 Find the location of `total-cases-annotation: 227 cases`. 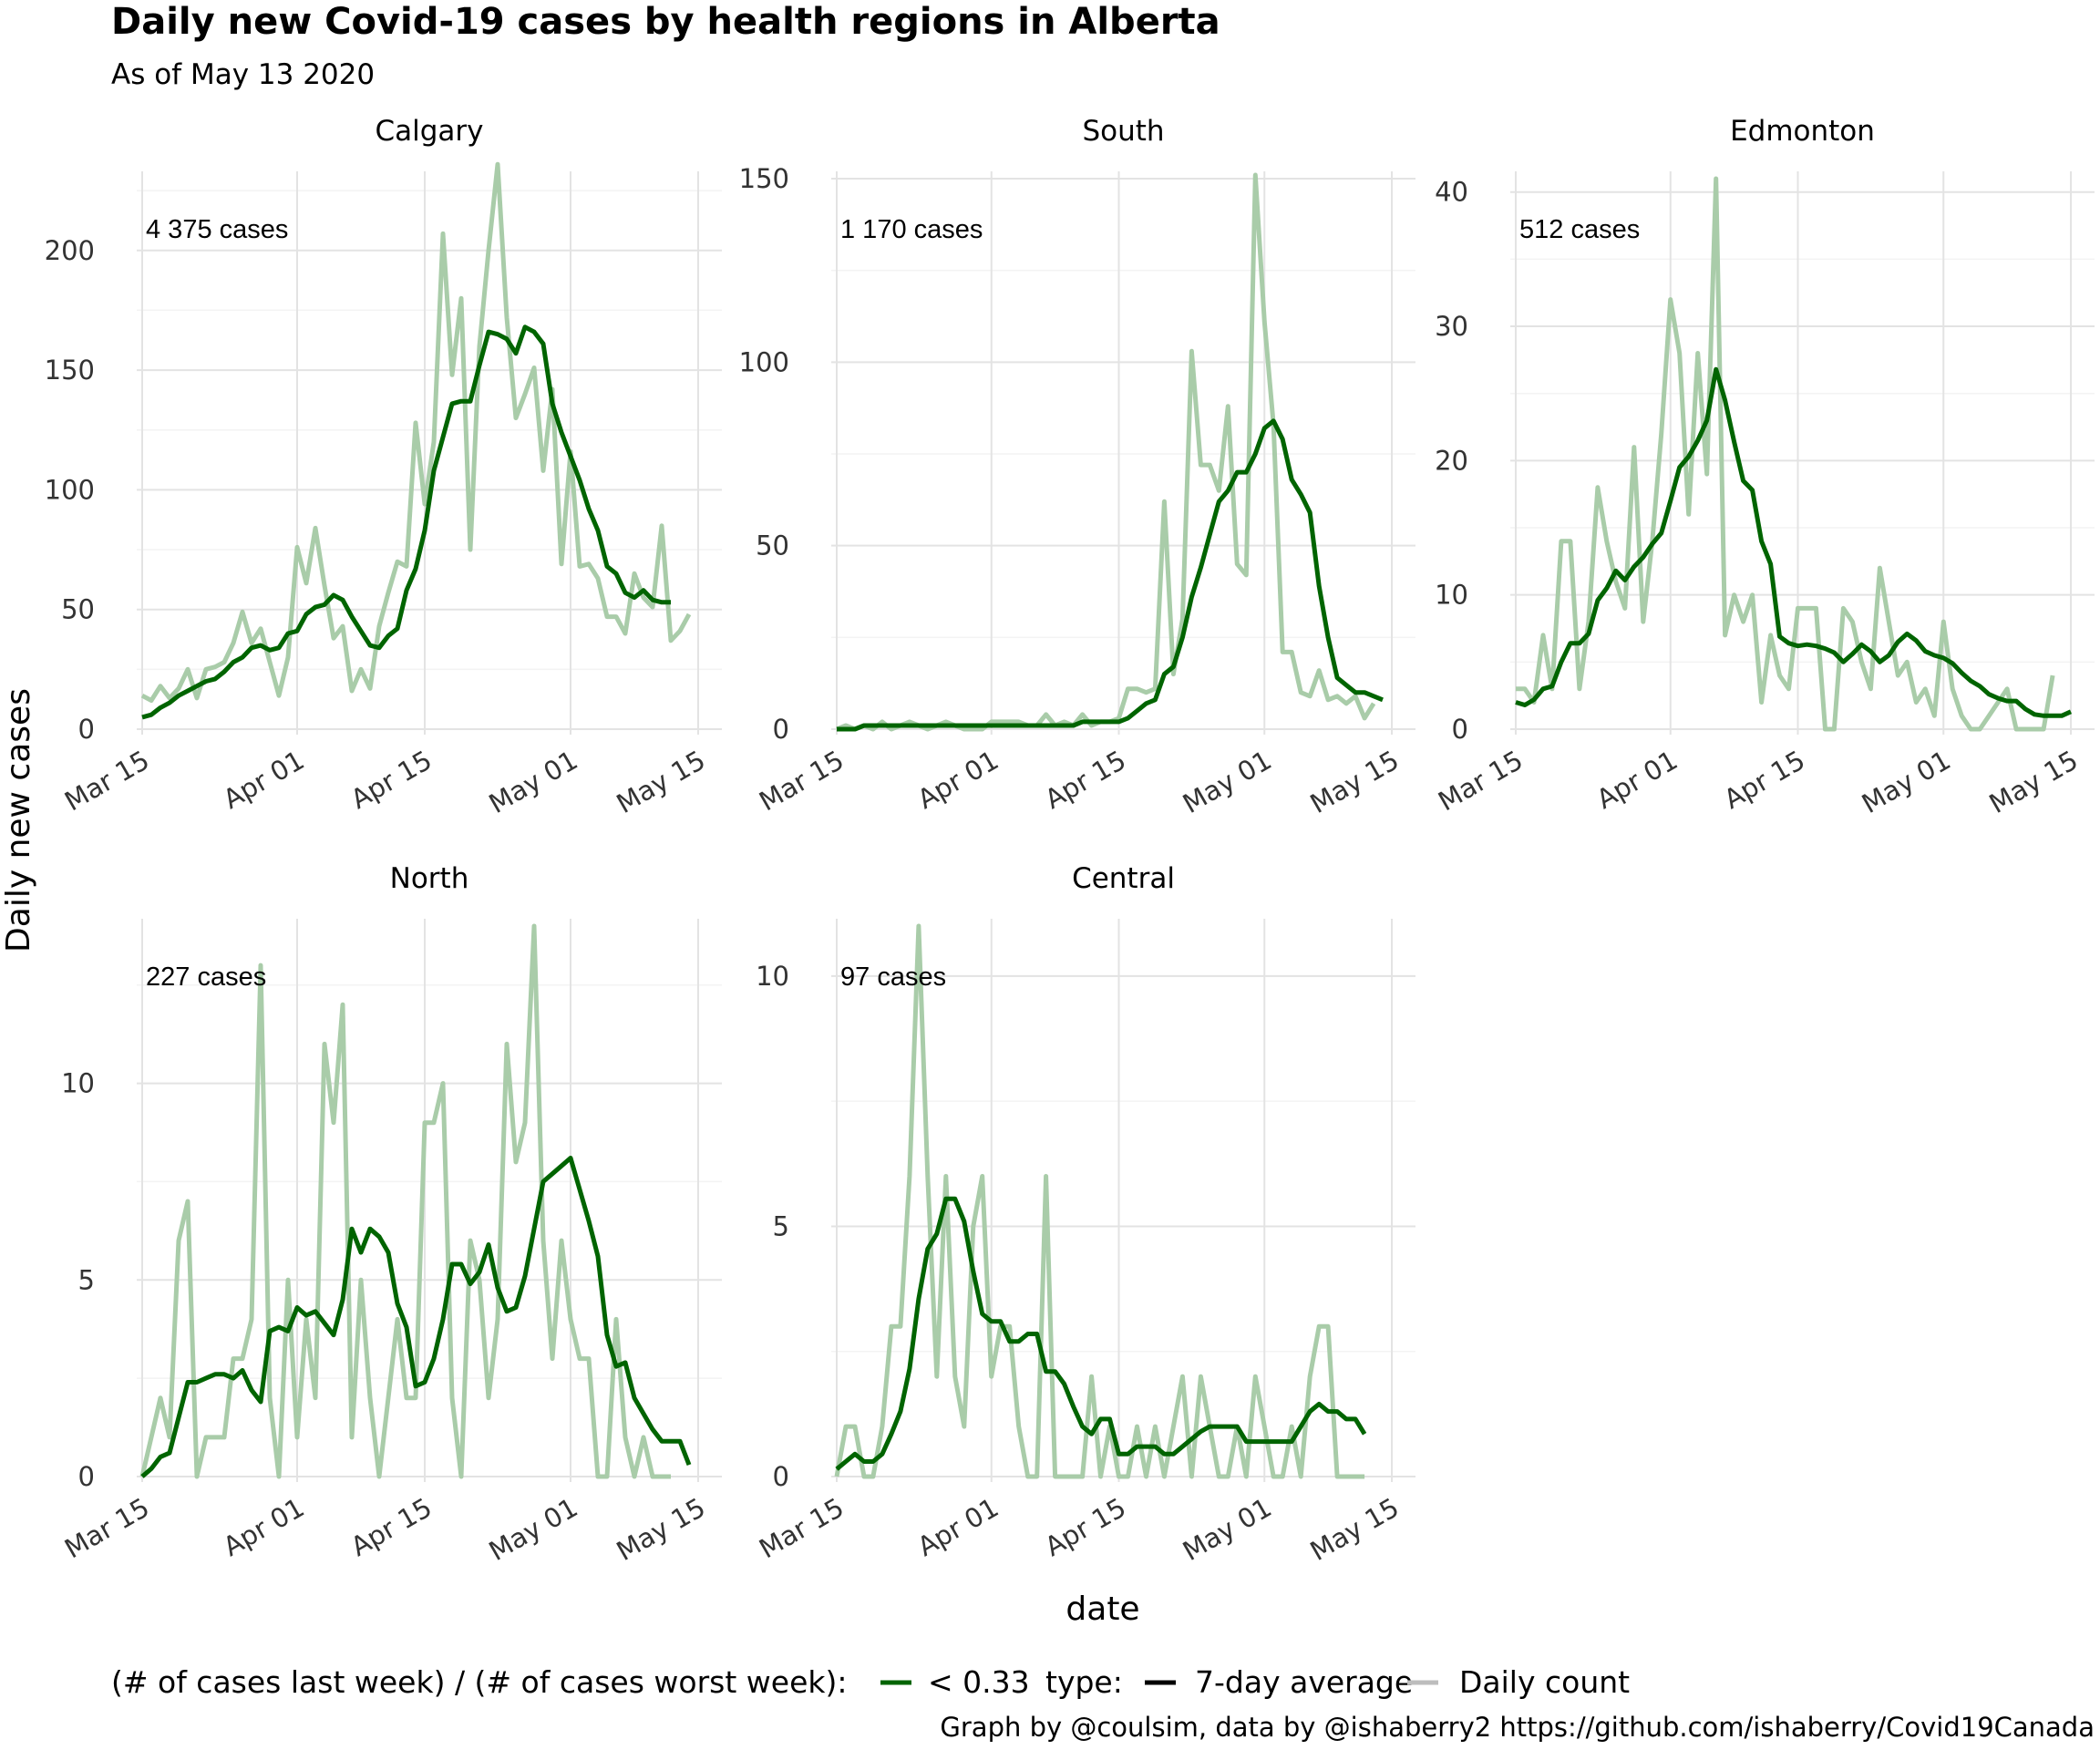

total-cases-annotation: 227 cases is located at coordinates (206, 977).